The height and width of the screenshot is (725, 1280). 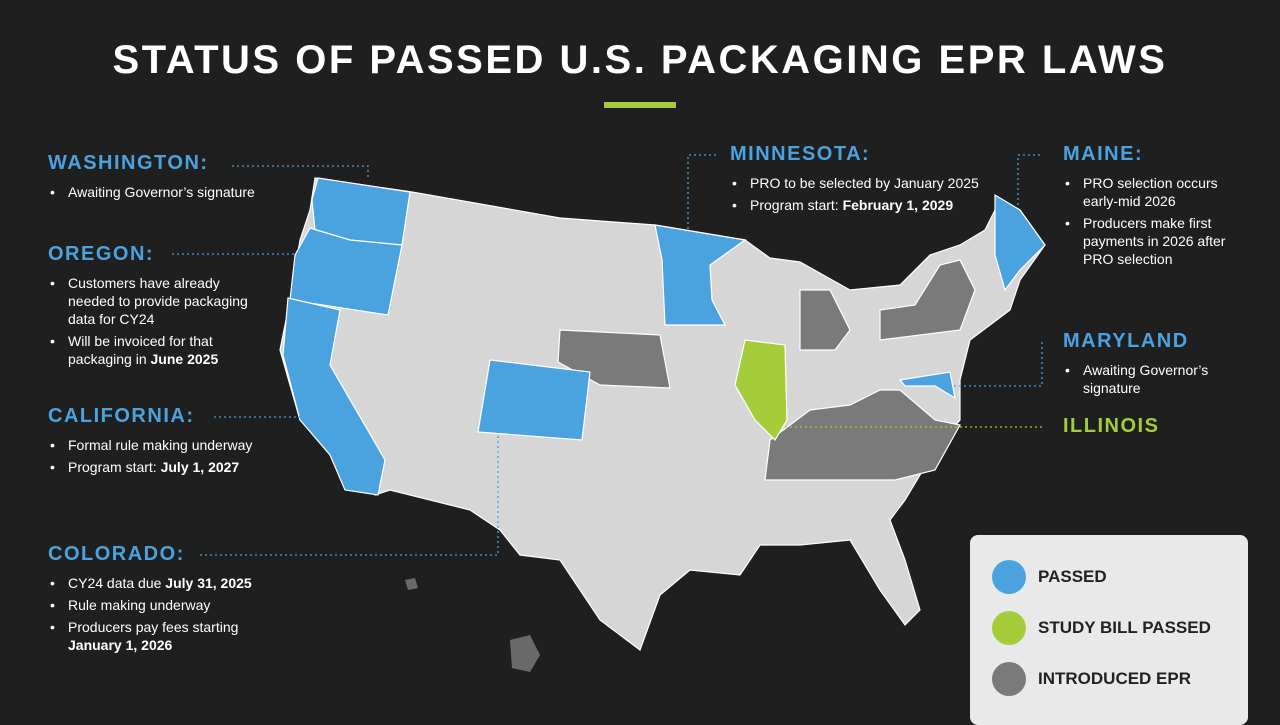 I want to click on state-colorado, so click(x=534, y=400).